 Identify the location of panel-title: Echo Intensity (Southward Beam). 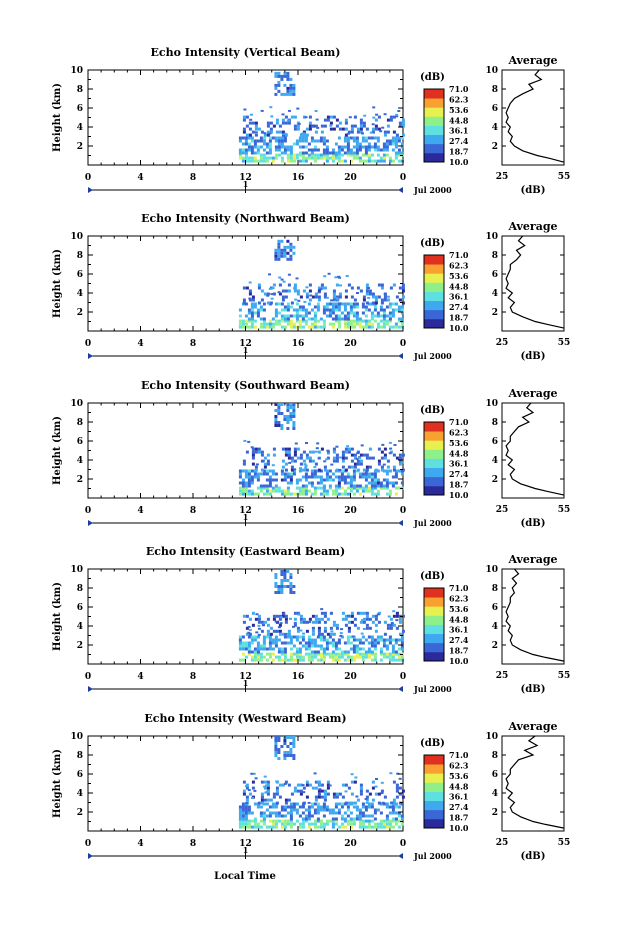
(245, 385).